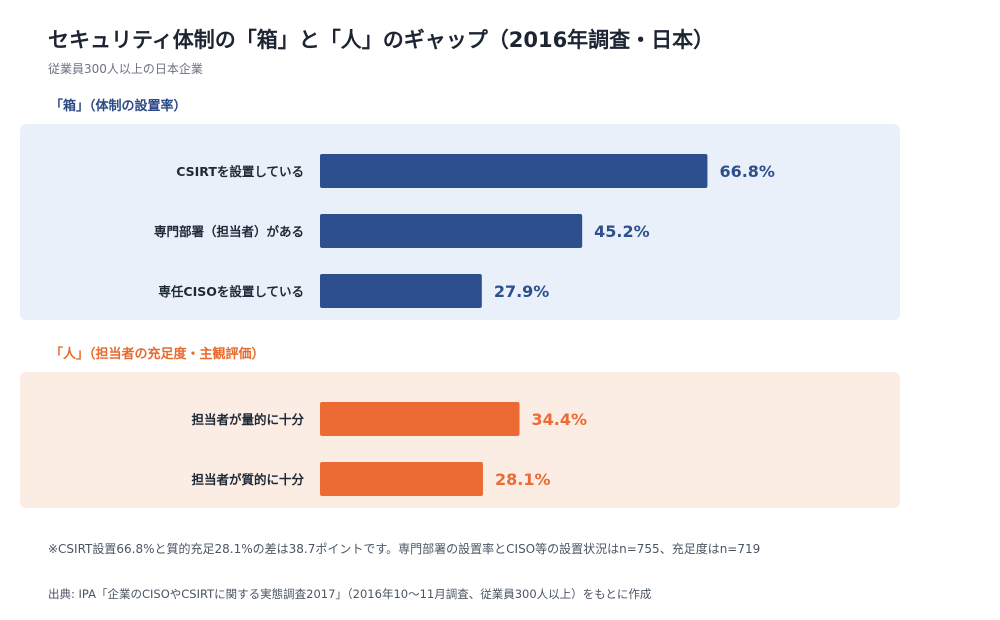 This screenshot has height=620, width=1000. Describe the element at coordinates (747, 171) in the screenshot. I see `value-label: 66.8%` at that location.